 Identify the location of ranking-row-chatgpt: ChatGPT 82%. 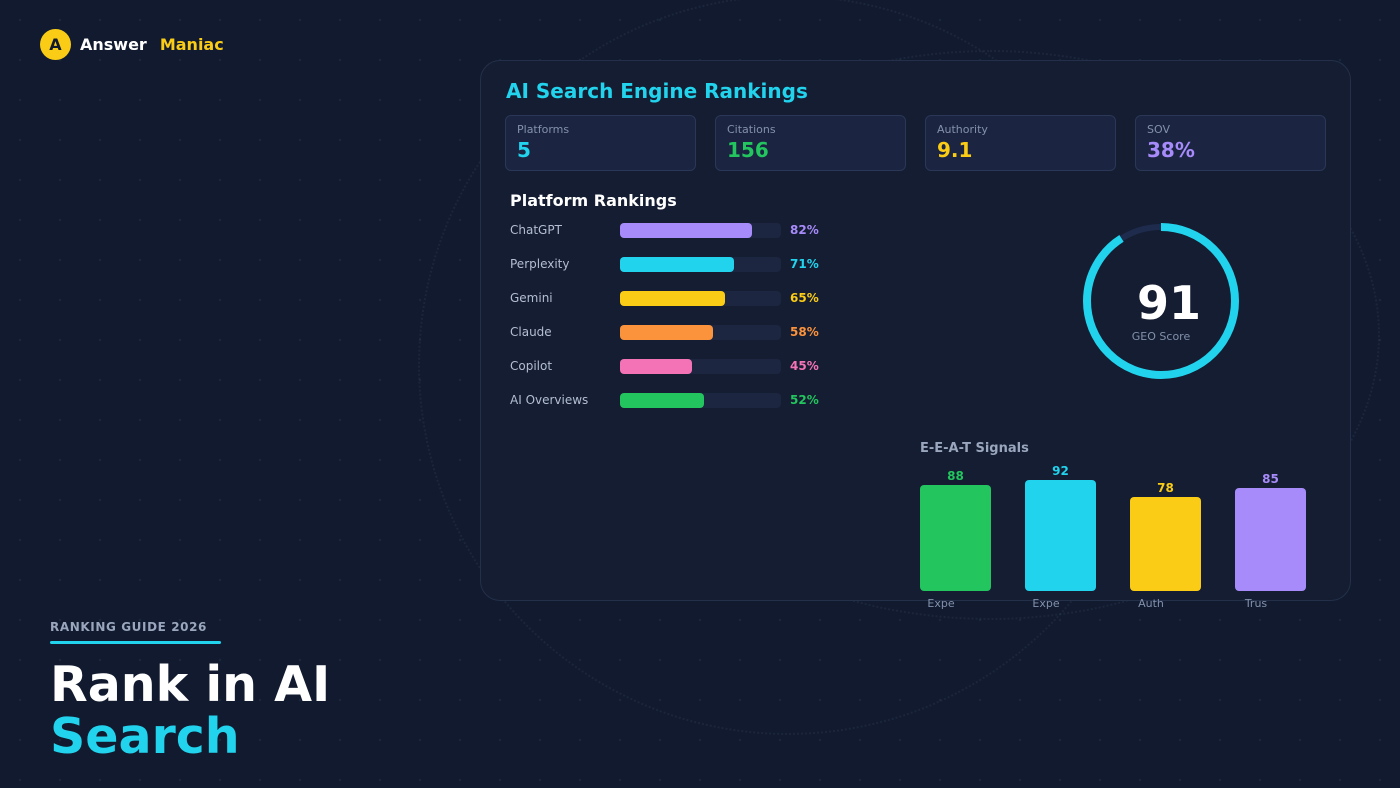
(680, 231).